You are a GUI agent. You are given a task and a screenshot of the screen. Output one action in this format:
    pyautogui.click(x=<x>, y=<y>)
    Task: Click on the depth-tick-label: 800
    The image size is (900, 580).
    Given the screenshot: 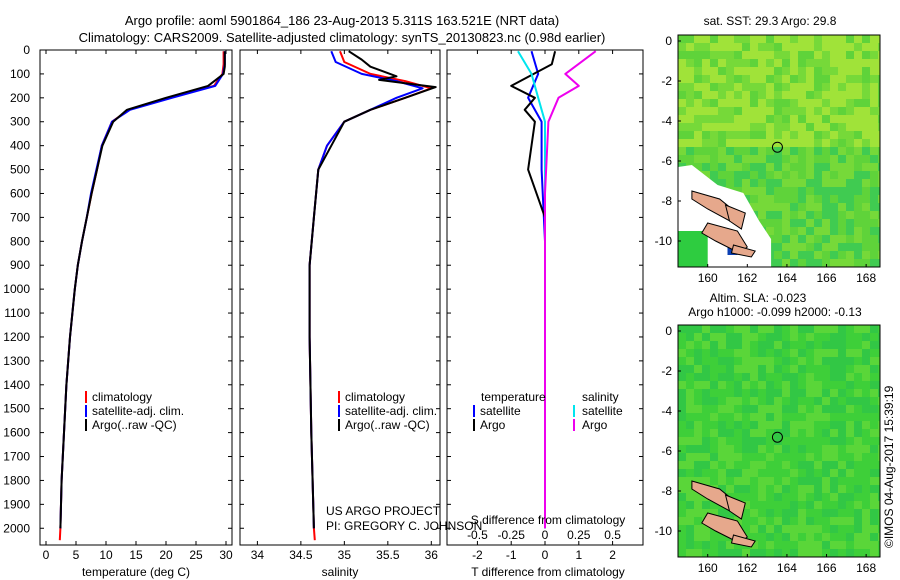 What is the action you would take?
    pyautogui.click(x=20, y=241)
    